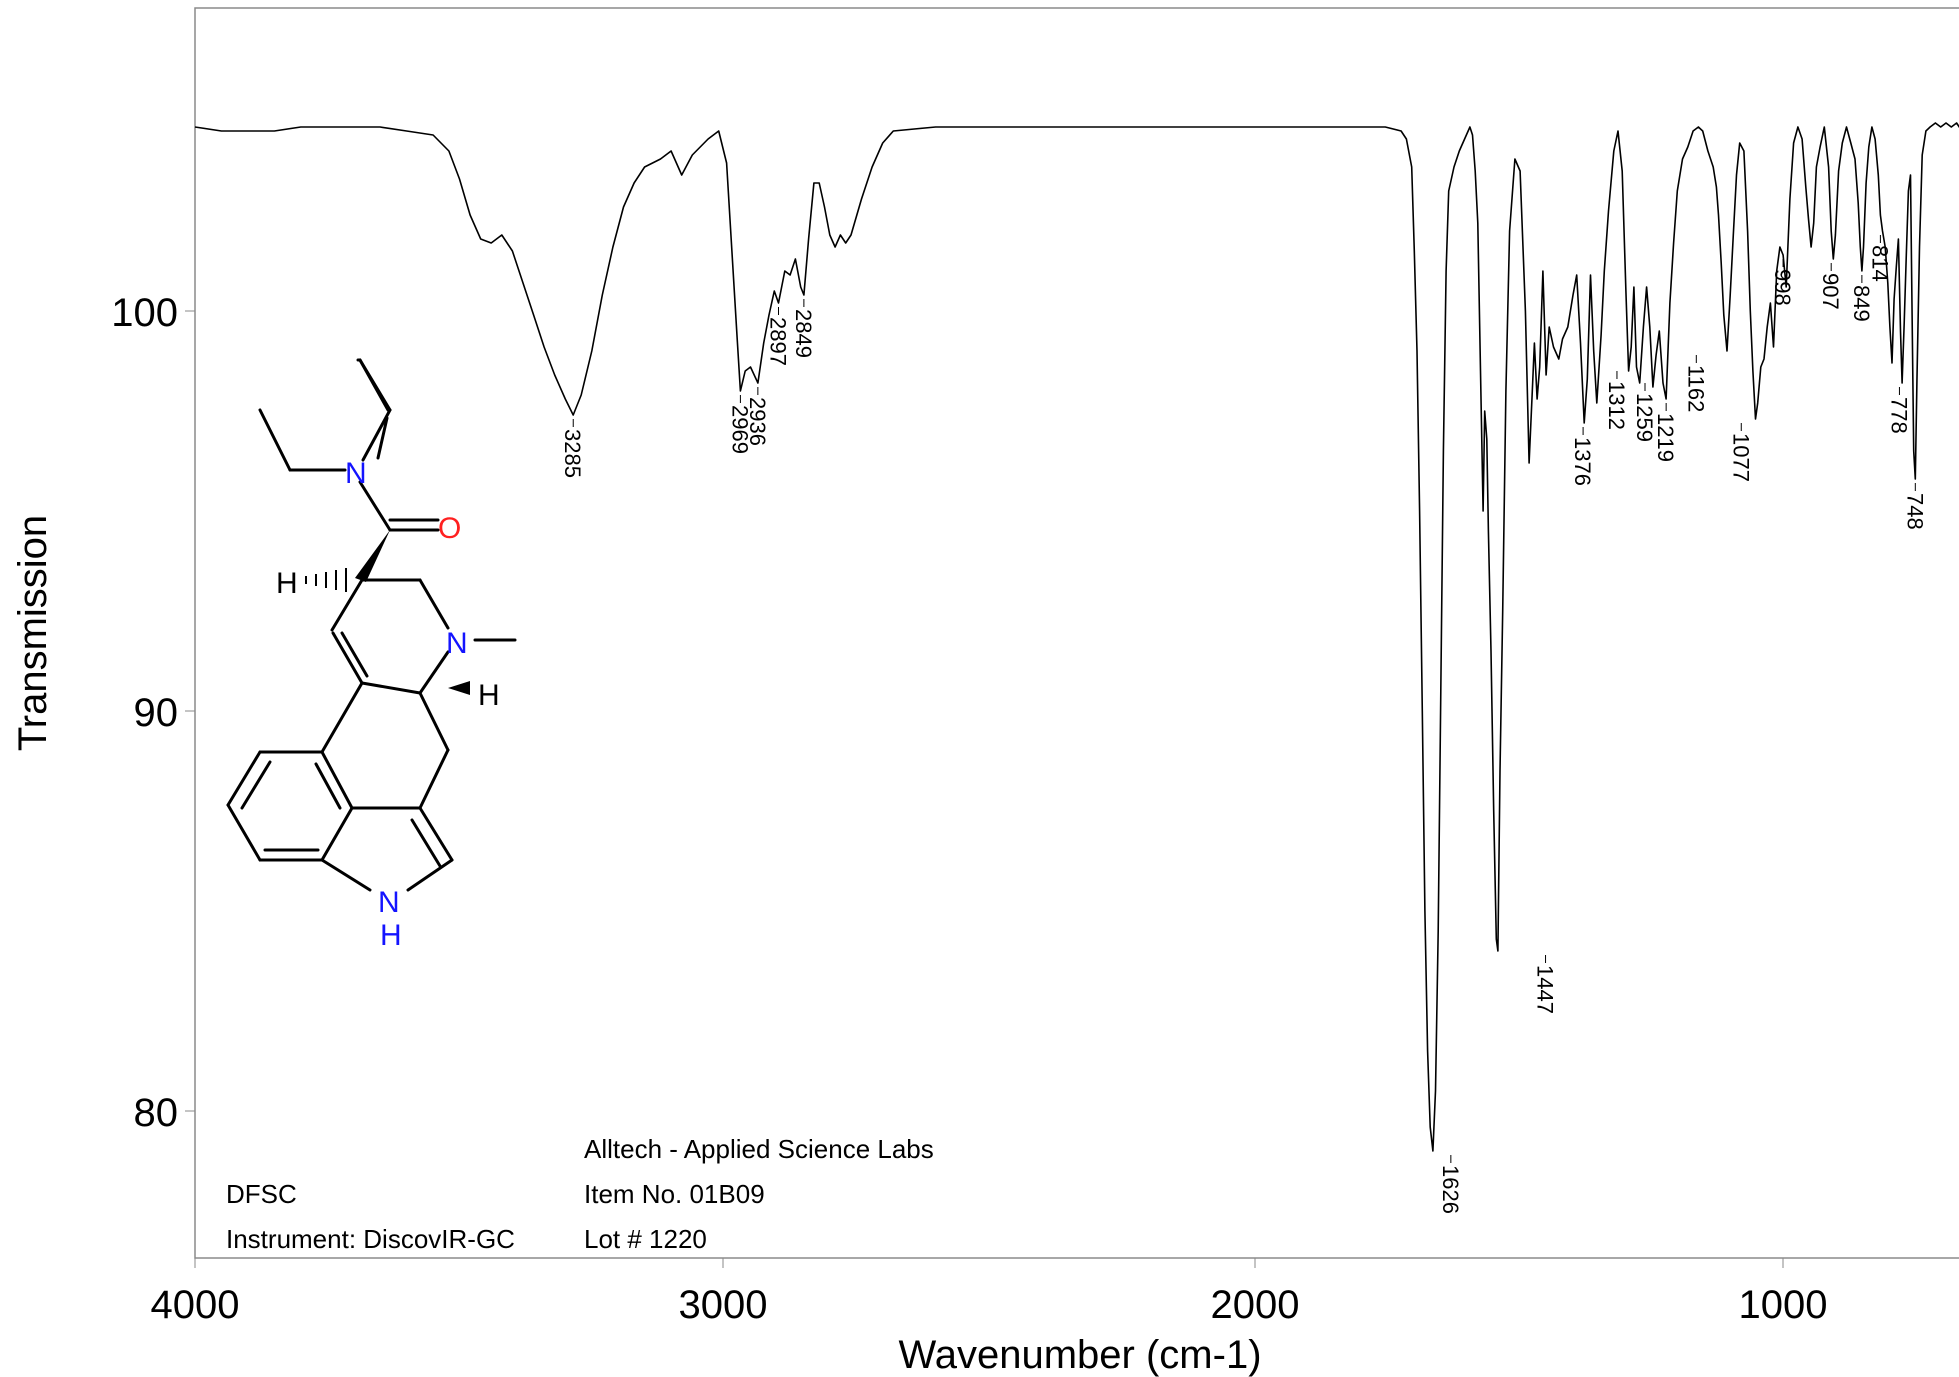 The height and width of the screenshot is (1377, 1959). Describe the element at coordinates (645, 1239) in the screenshot. I see `info-lot-number: Lot # 1220` at that location.